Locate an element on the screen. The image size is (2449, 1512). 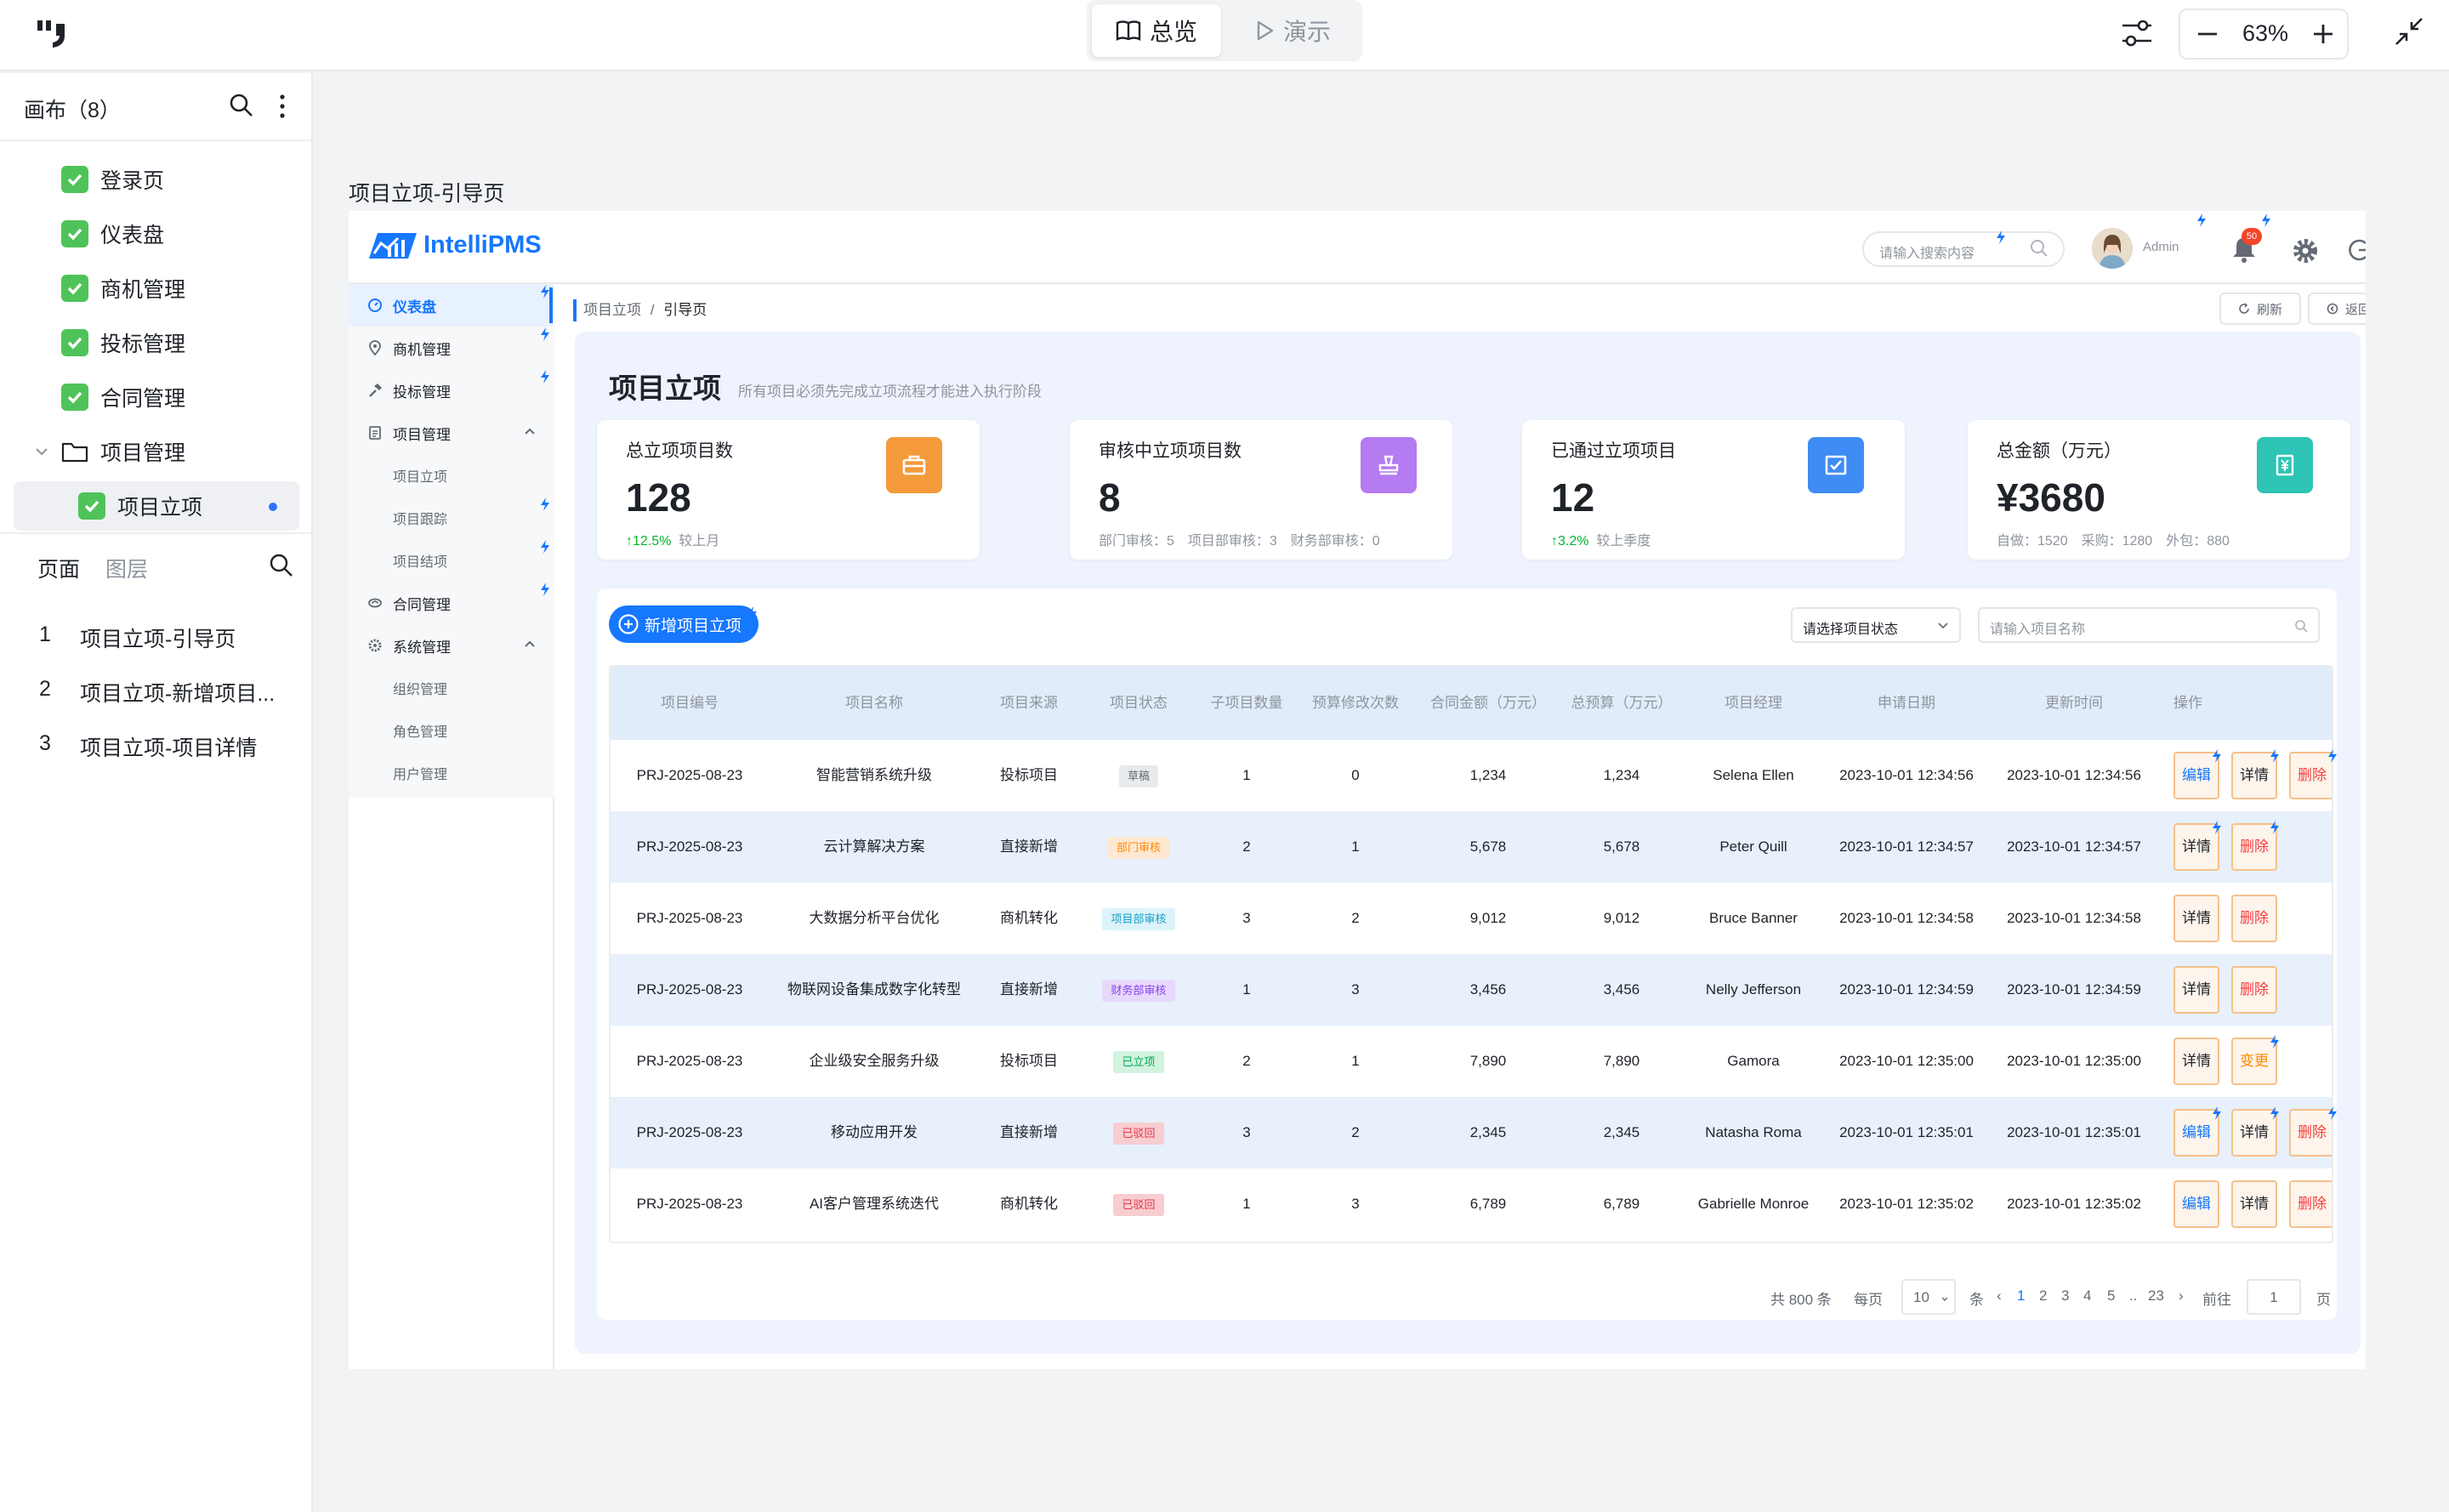
back-button: 返回 is located at coordinates (2337, 309).